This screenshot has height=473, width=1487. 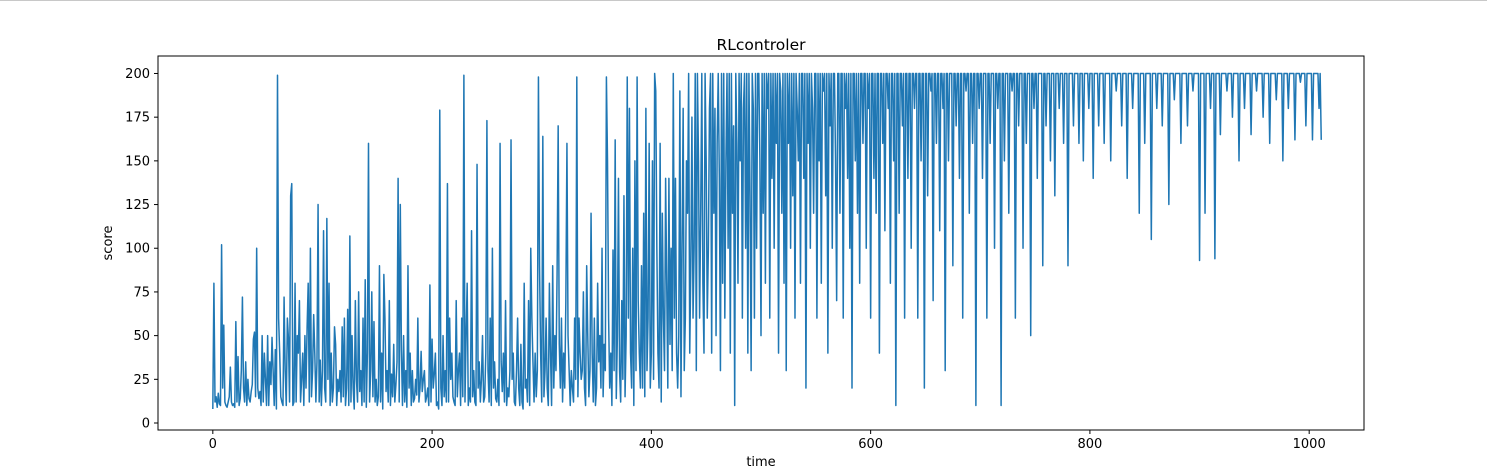 What do you see at coordinates (141, 336) in the screenshot?
I see `y-tick-label: 50` at bounding box center [141, 336].